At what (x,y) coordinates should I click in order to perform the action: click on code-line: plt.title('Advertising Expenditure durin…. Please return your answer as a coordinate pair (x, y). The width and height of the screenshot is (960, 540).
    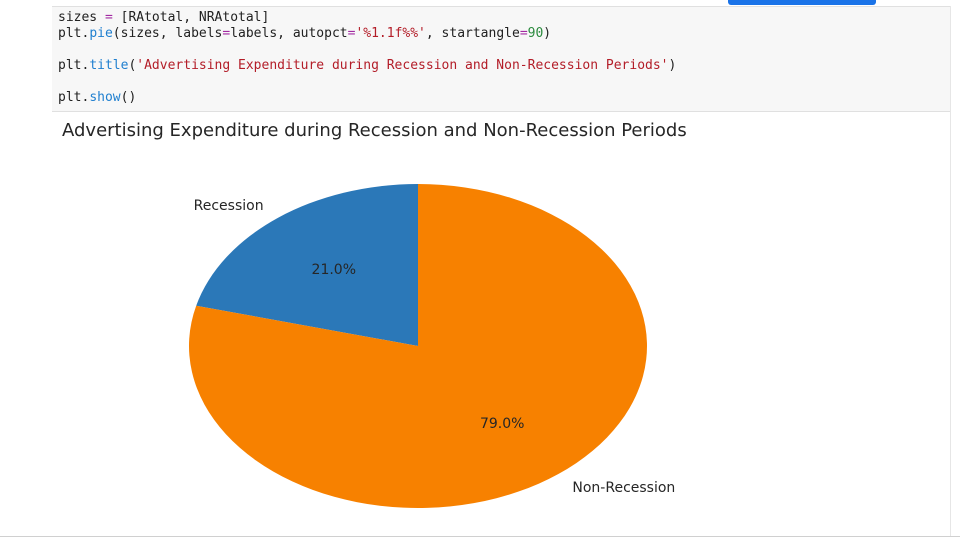
    Looking at the image, I should click on (367, 66).